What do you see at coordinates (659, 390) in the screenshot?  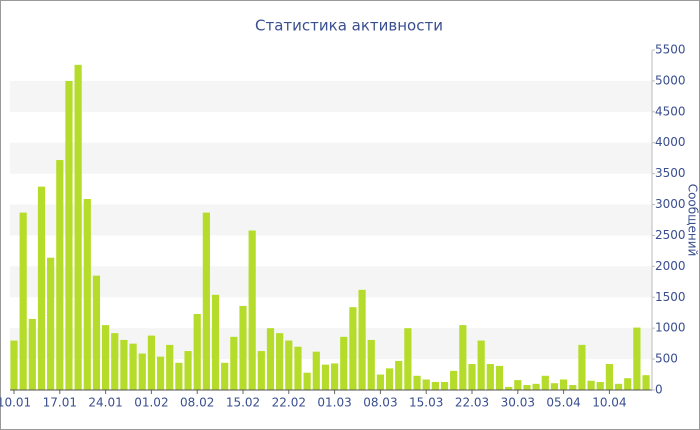 I see `y-tick-label: 0` at bounding box center [659, 390].